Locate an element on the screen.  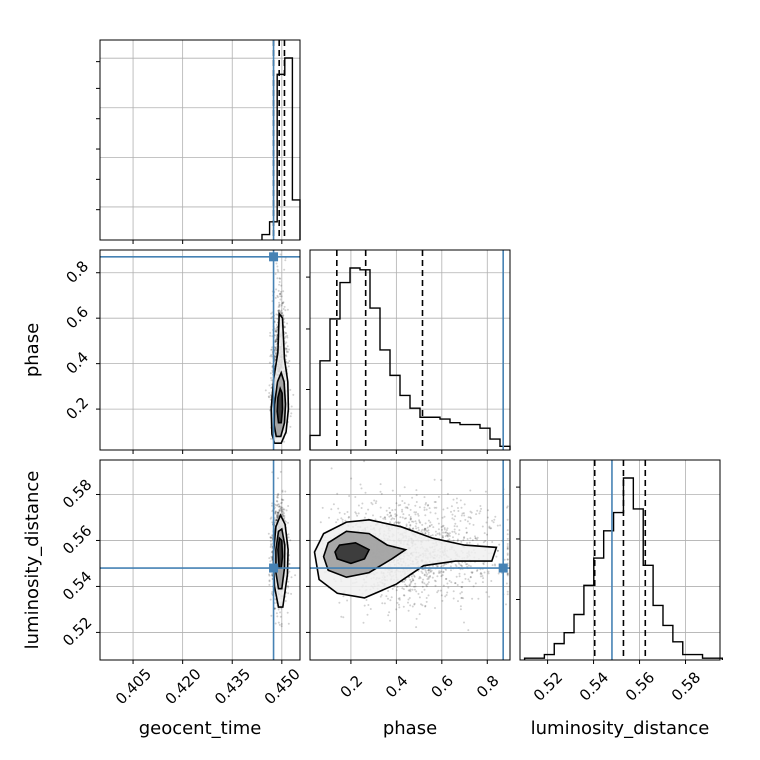
scatter-luminosity_distance_vs_phase is located at coordinates (411, 546).